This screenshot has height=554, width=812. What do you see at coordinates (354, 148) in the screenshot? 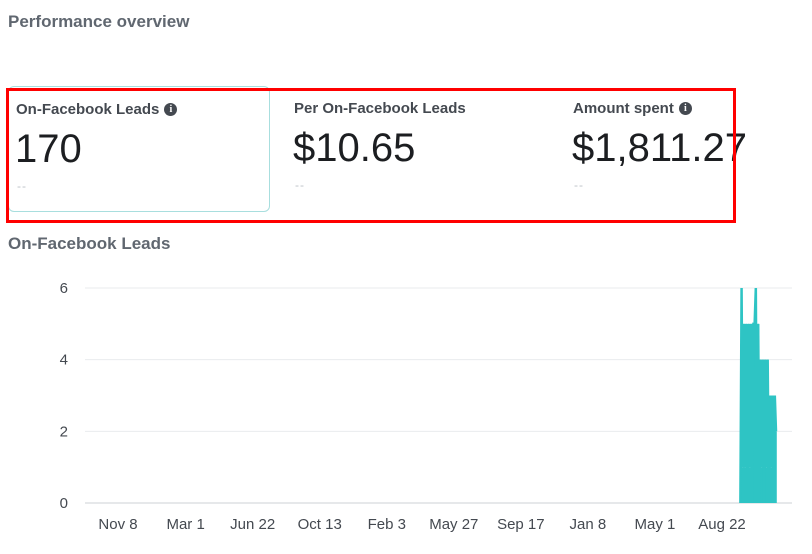
I see `metric-value: $10.65` at bounding box center [354, 148].